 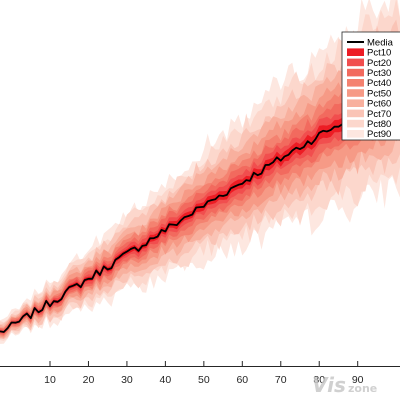 What do you see at coordinates (166, 380) in the screenshot?
I see `x-tick-label-40: 40` at bounding box center [166, 380].